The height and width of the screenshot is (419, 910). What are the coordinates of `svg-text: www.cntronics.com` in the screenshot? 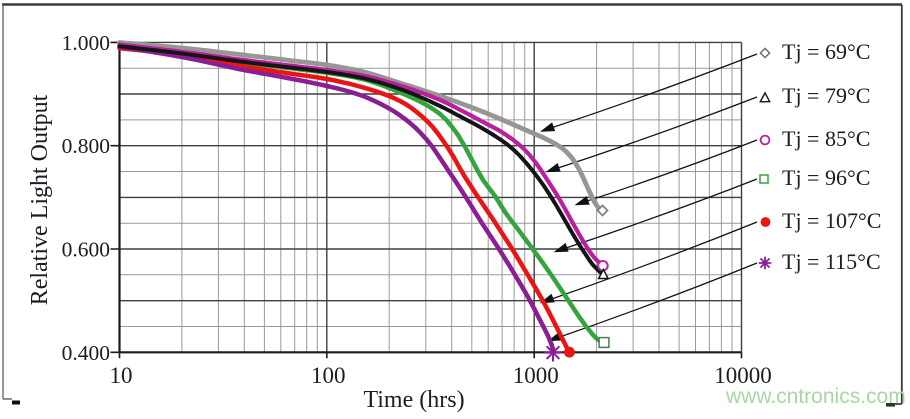 It's located at (815, 396).